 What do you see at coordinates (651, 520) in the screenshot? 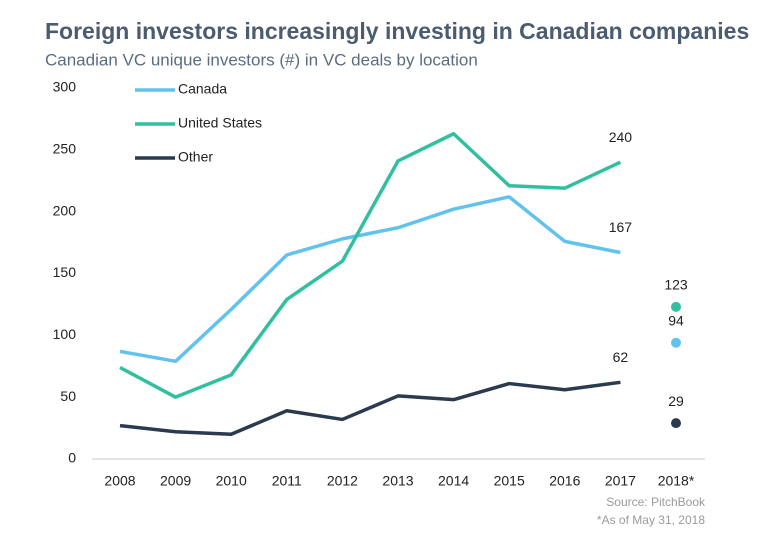
I see `footnote: *As of May 31, 2018` at bounding box center [651, 520].